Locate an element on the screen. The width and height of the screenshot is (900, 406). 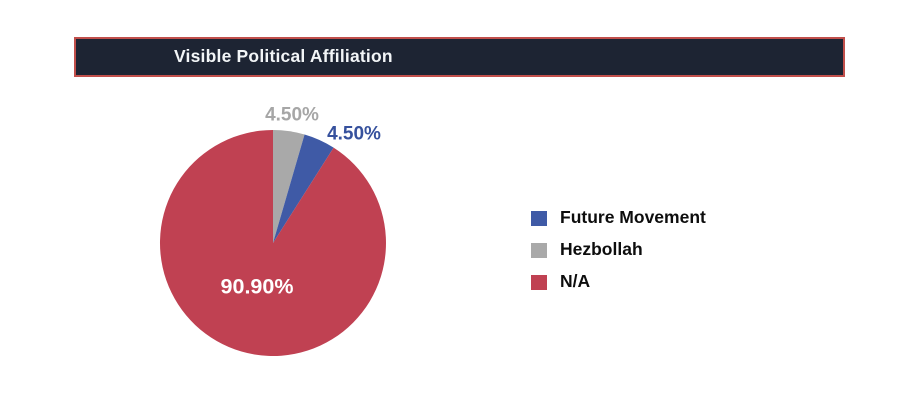
legend-label-future-movement: Future Movement is located at coordinates (633, 217).